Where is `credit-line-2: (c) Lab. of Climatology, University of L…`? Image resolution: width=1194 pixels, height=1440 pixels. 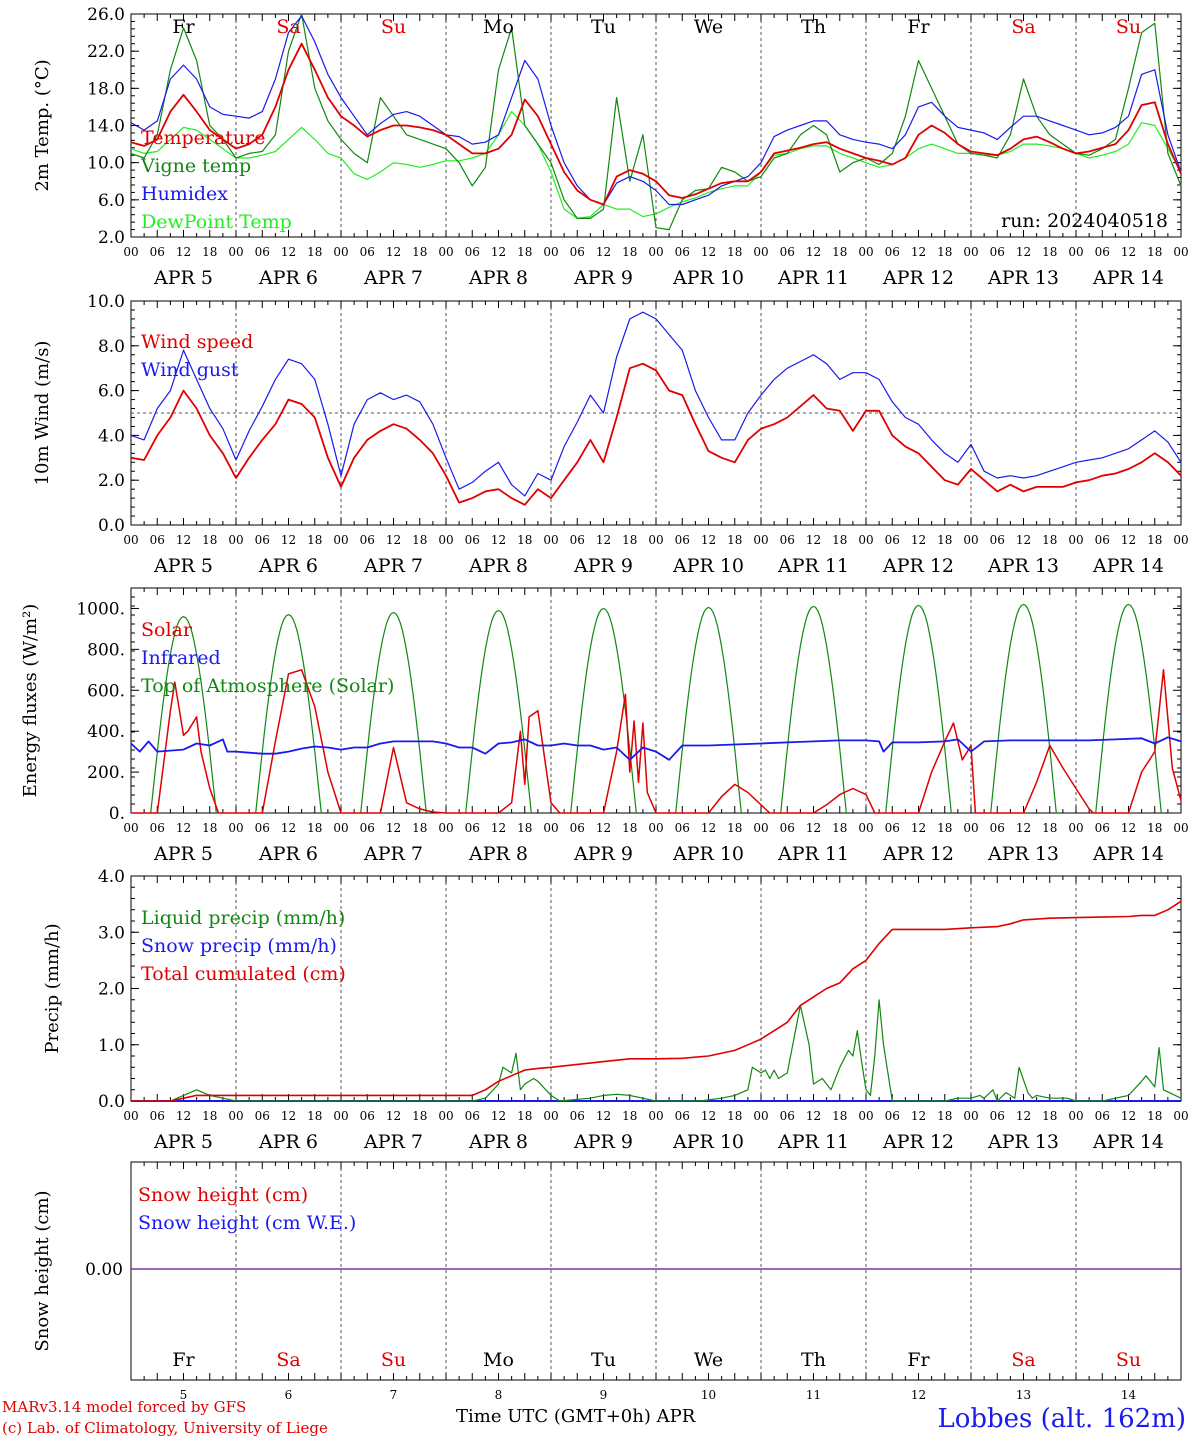
credit-line-2: (c) Lab. of Climatology, University of L… is located at coordinates (165, 1428).